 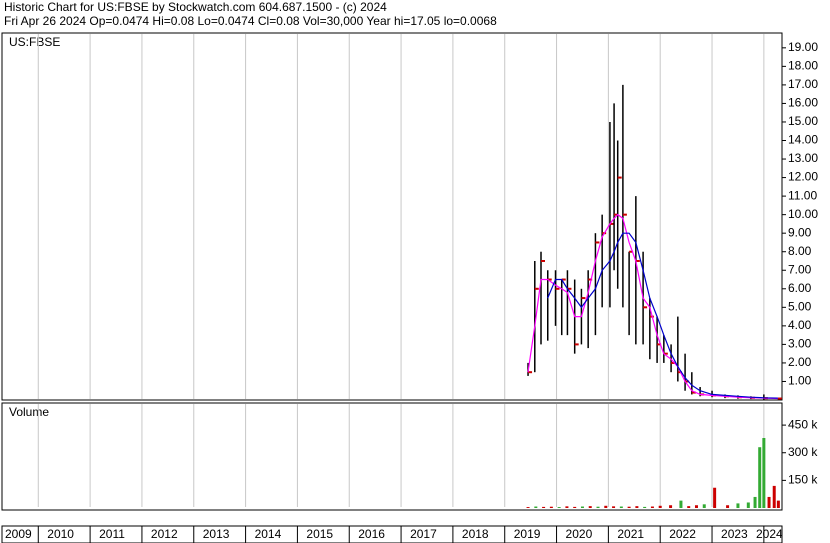 I want to click on y-tick-label: 300 k, so click(x=803, y=452).